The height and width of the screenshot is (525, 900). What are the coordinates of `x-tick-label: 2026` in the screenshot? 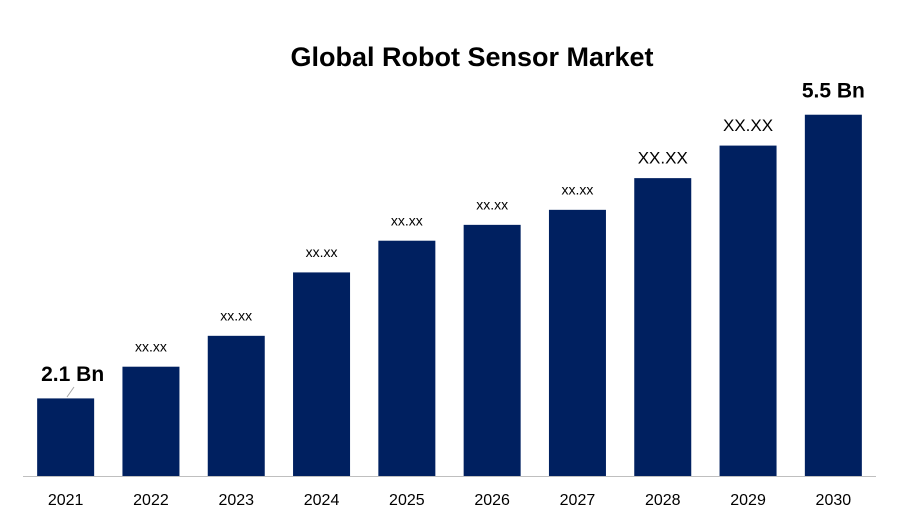 It's located at (492, 500).